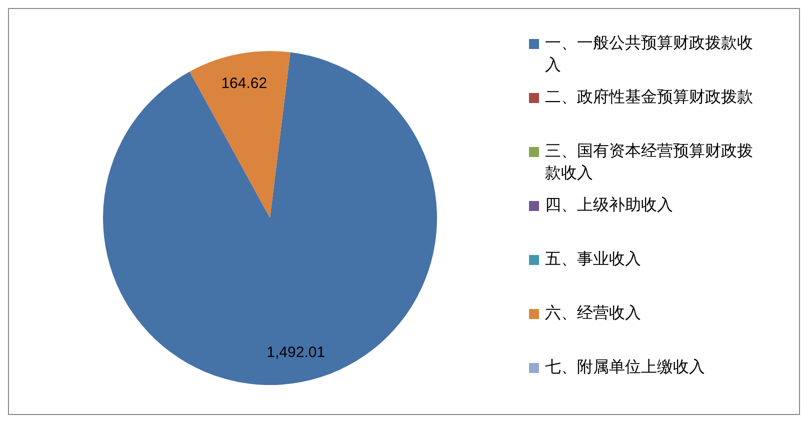 Image resolution: width=810 pixels, height=425 pixels. Describe the element at coordinates (649, 163) in the screenshot. I see `legend-label: 三、国有资本经营预算财政拨款收入` at that location.